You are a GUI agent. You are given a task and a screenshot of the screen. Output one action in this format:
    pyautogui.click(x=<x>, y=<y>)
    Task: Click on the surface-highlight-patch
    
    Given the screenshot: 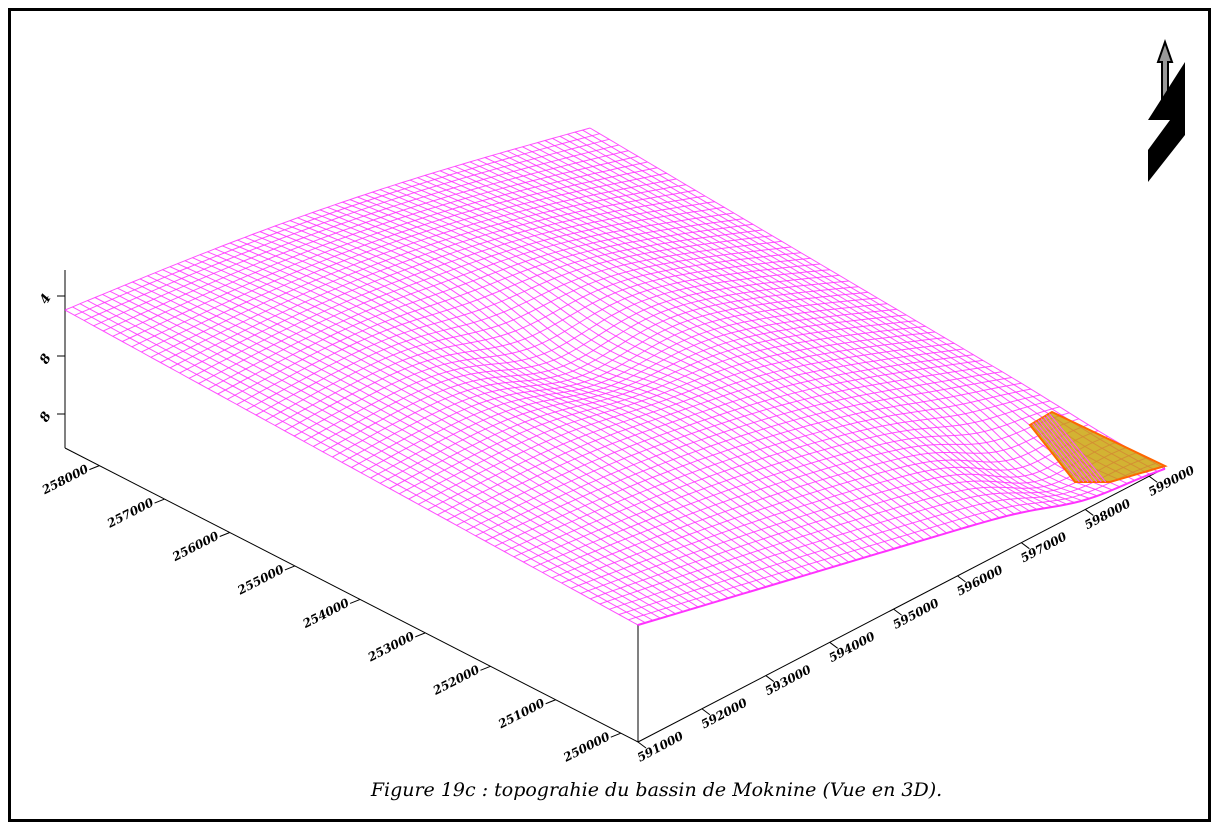 What is the action you would take?
    pyautogui.click(x=1098, y=446)
    